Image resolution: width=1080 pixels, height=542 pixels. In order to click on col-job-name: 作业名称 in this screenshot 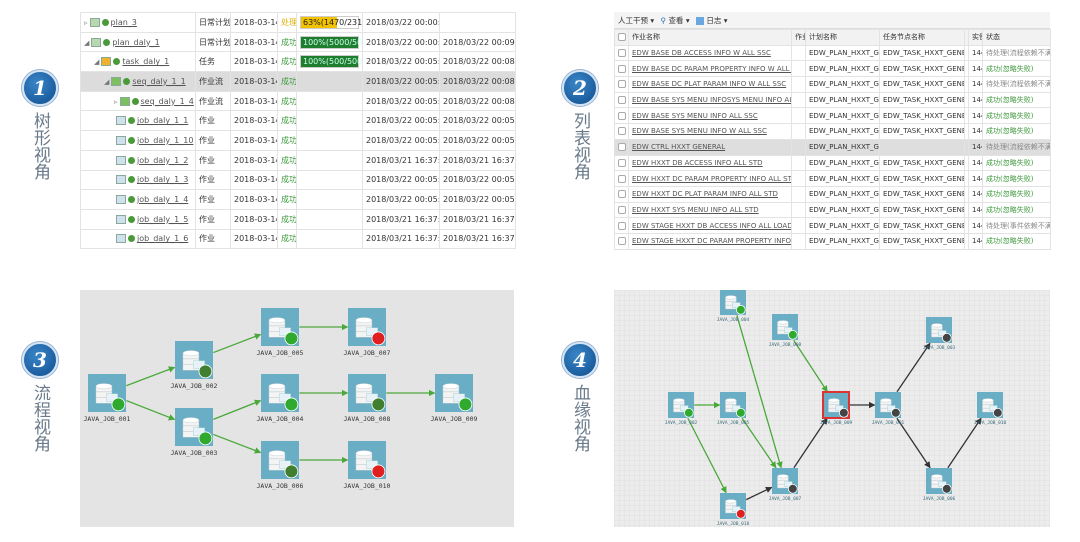, I will do `click(710, 37)`.